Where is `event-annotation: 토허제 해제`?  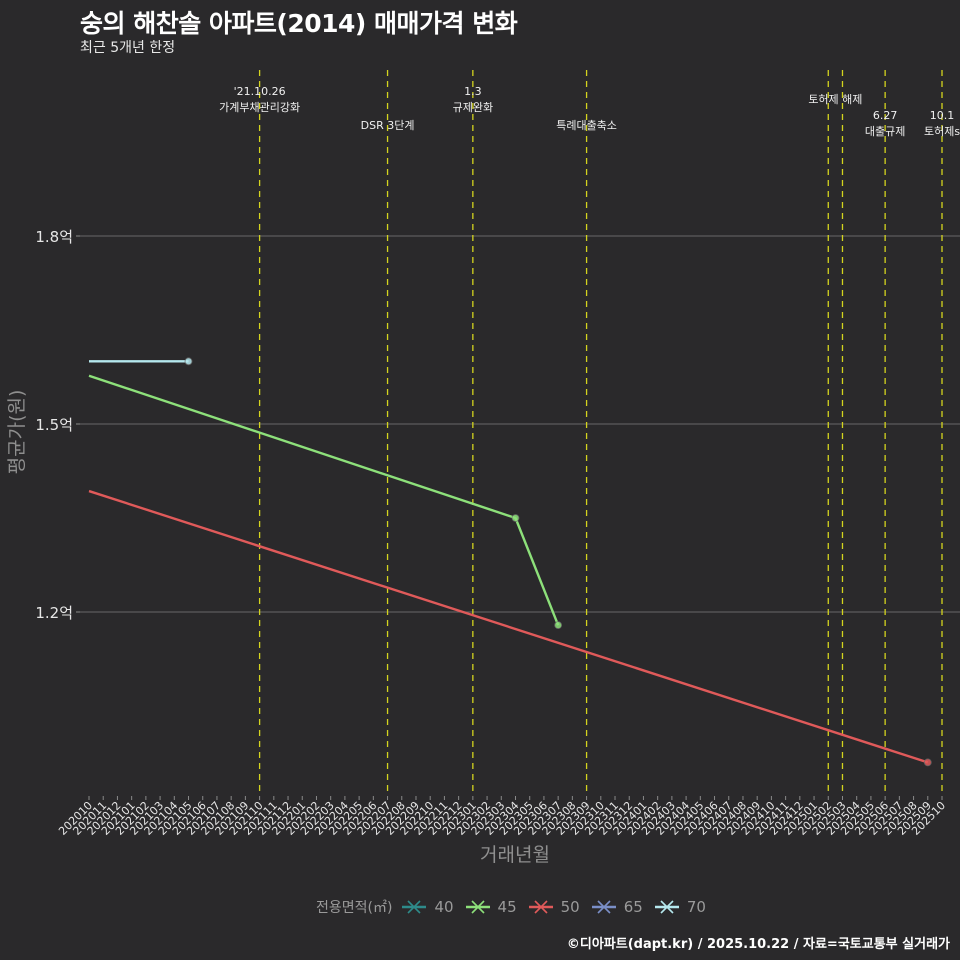 event-annotation: 토허제 해제 is located at coordinates (835, 99).